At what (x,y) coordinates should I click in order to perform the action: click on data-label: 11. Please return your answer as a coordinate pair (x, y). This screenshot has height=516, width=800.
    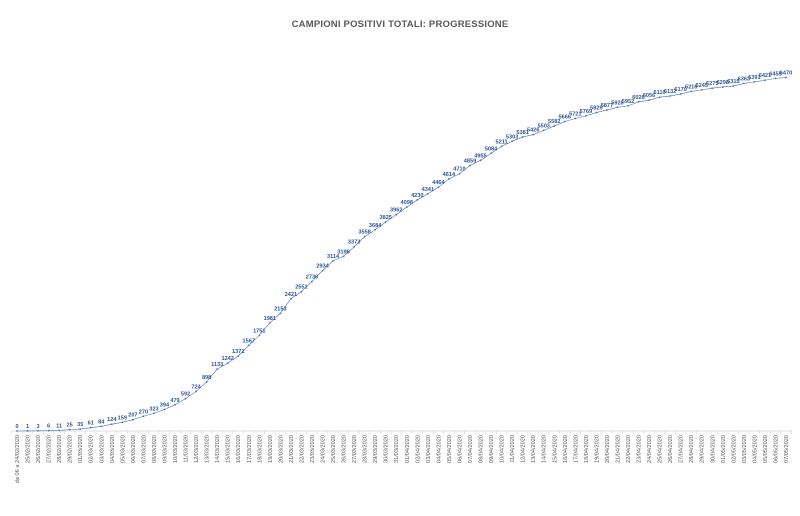
    Looking at the image, I should click on (59, 426).